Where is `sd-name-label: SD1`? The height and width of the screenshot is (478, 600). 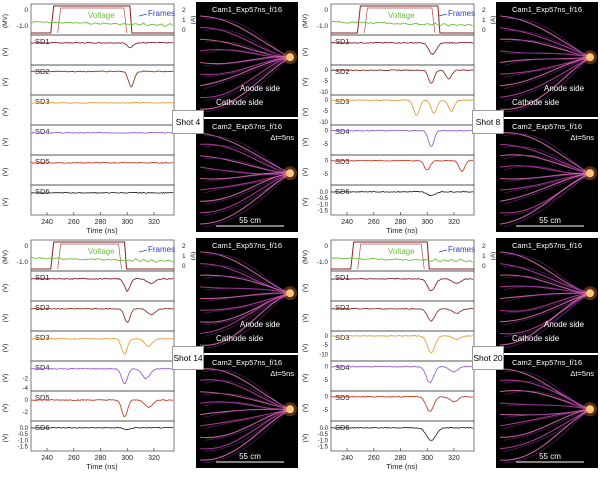
sd-name-label: SD1 is located at coordinates (342, 277).